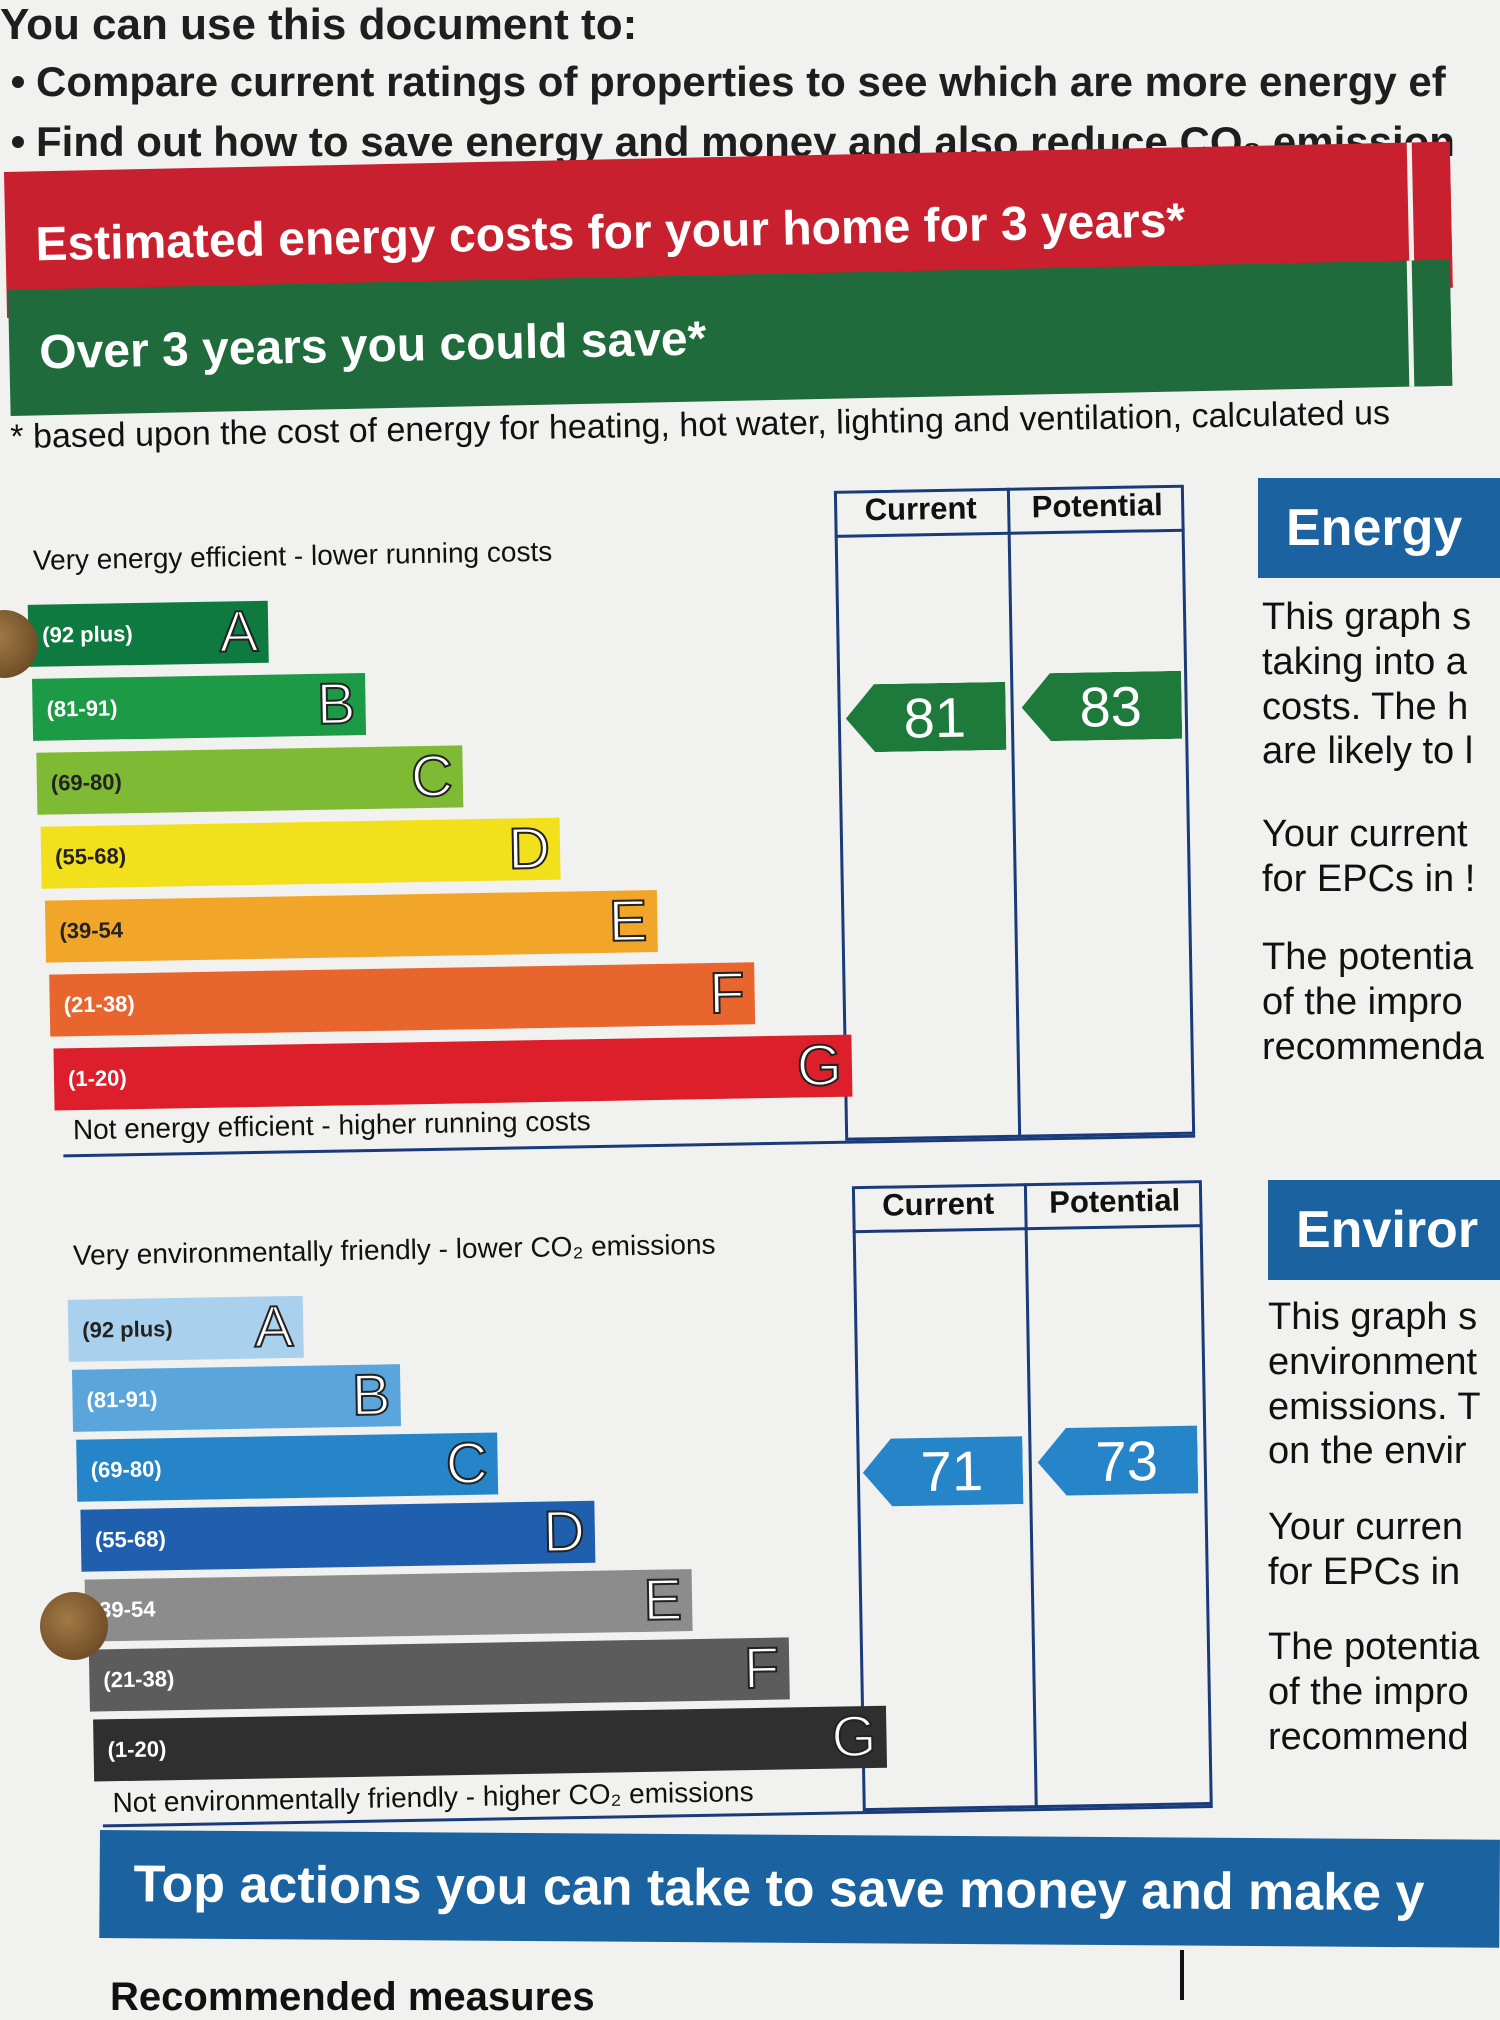 Image resolution: width=1500 pixels, height=2020 pixels. Describe the element at coordinates (1373, 1002) in the screenshot. I see `energy-panel-para-3: The potentia of the impro recommenda` at that location.